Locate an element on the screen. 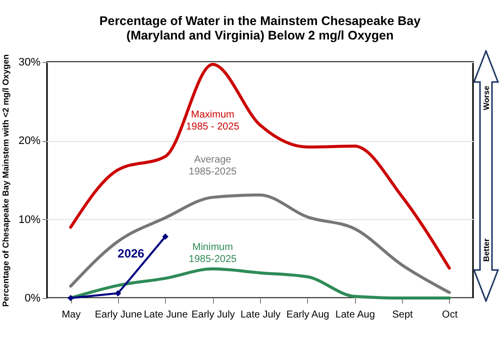 The width and height of the screenshot is (500, 340). chart-title: Percentage of Water in the Mainstem Chesapeake Bay (Maryland and Virginia) Below 2 mg/l Oxygen is located at coordinates (260, 28).